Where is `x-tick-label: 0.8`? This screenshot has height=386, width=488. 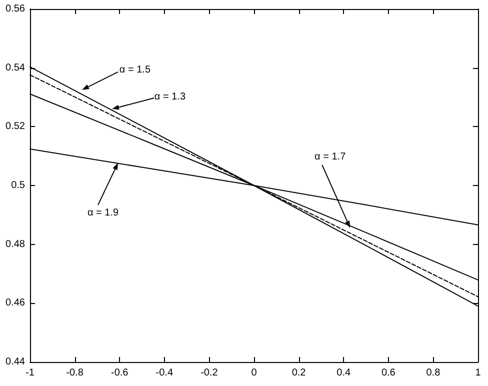 x-tick-label: 0.8 is located at coordinates (433, 373).